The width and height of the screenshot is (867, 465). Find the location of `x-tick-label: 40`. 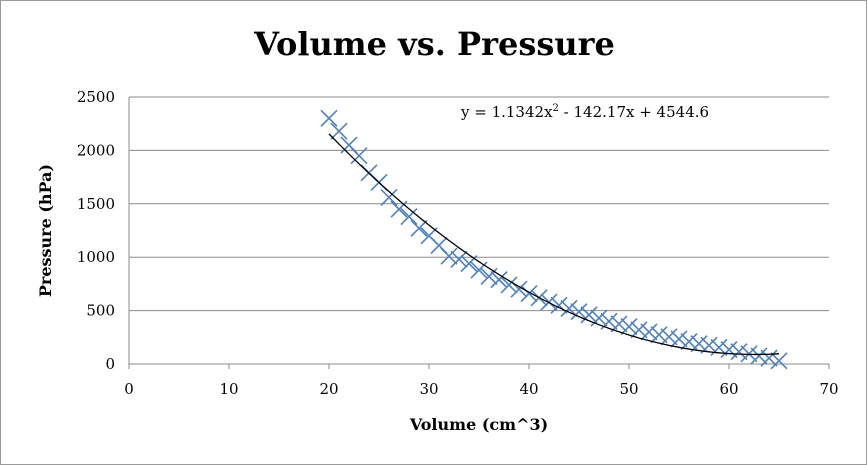

x-tick-label: 40 is located at coordinates (528, 389).